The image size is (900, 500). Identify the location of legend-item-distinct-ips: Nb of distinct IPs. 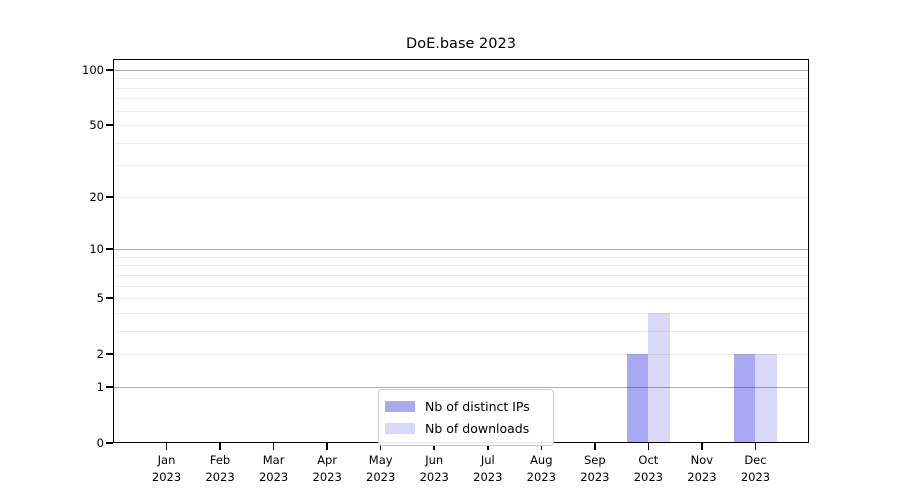
(465, 406).